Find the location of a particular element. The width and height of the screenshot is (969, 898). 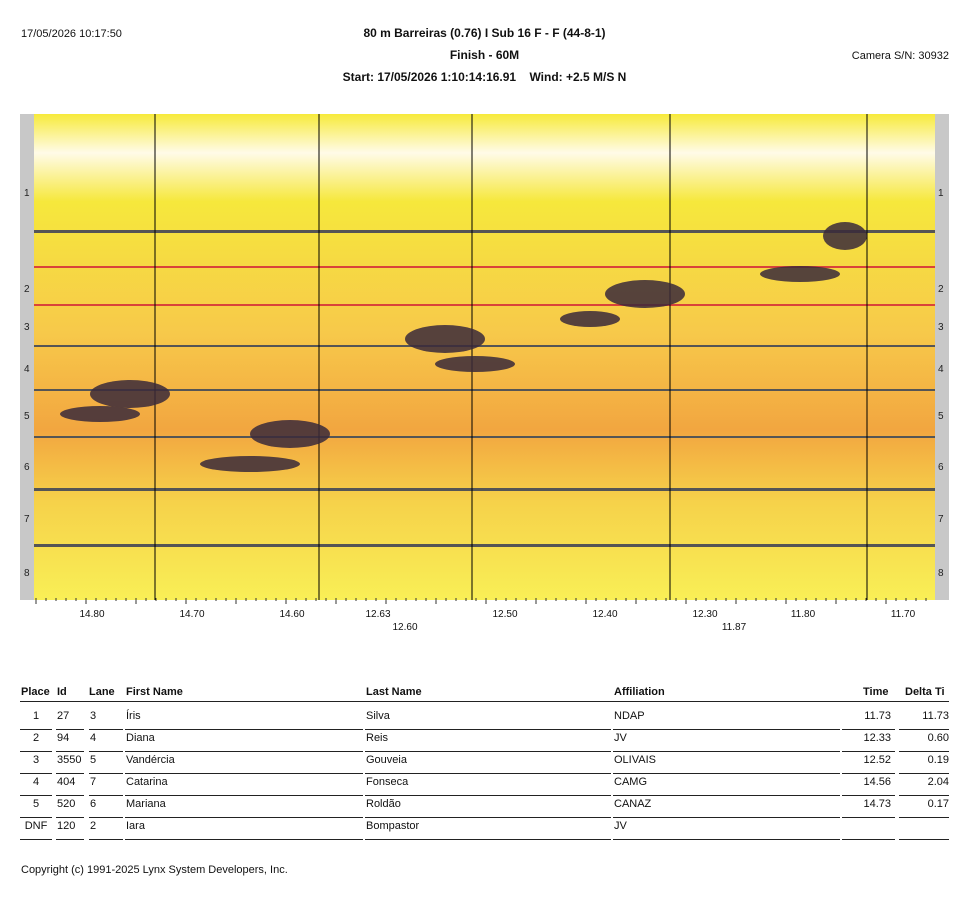

cell-id: 520 is located at coordinates (66, 804).